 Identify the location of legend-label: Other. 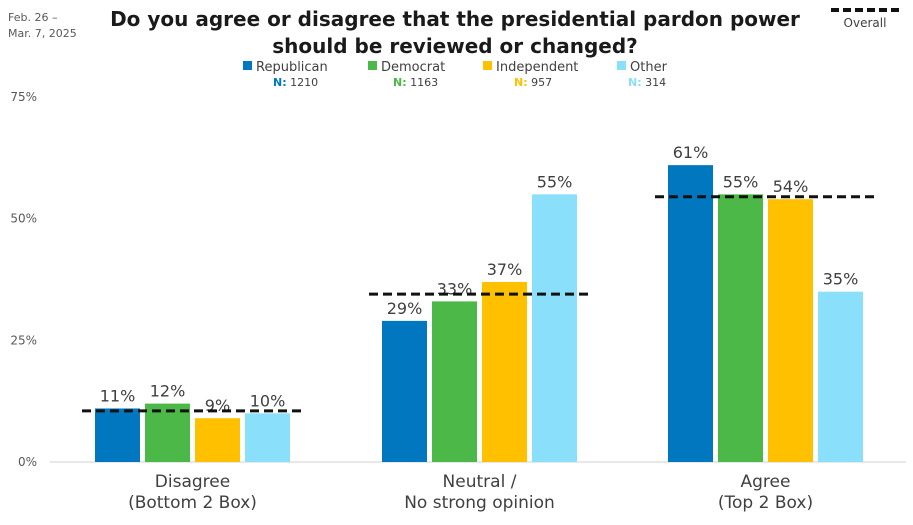
(648, 67).